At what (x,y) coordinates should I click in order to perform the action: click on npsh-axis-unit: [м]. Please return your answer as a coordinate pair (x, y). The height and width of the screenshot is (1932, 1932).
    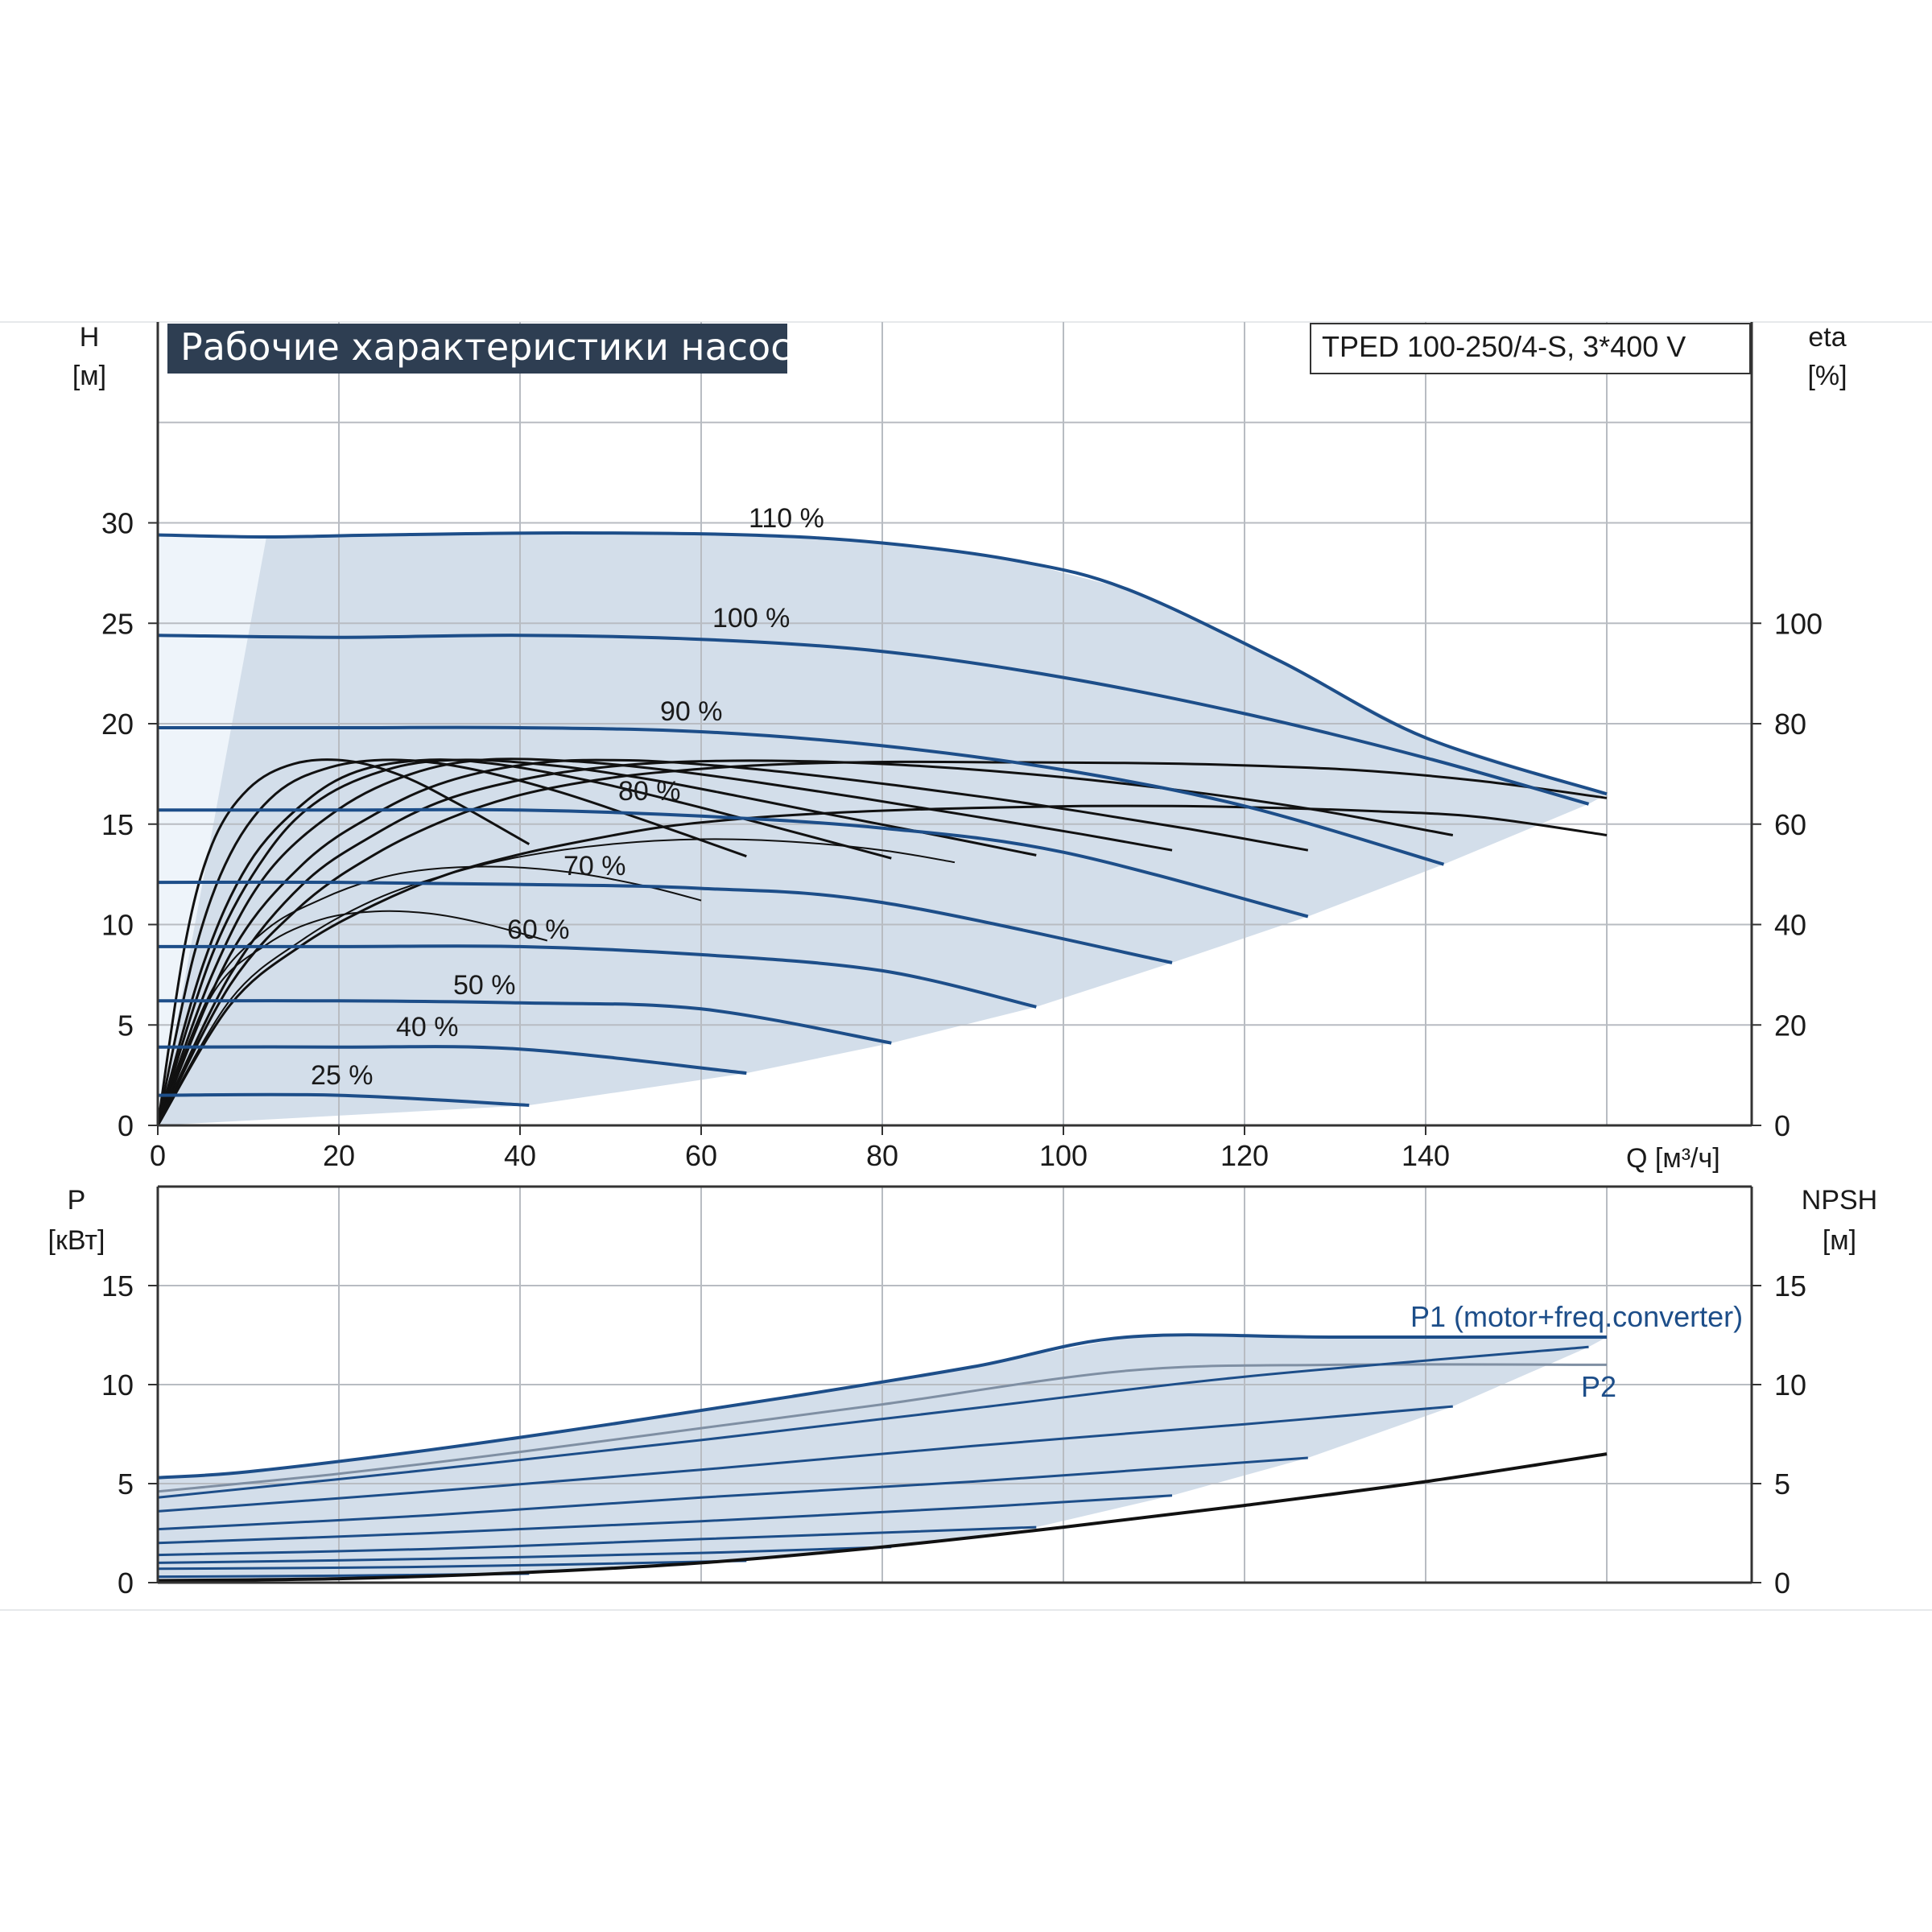
    Looking at the image, I should click on (1839, 1240).